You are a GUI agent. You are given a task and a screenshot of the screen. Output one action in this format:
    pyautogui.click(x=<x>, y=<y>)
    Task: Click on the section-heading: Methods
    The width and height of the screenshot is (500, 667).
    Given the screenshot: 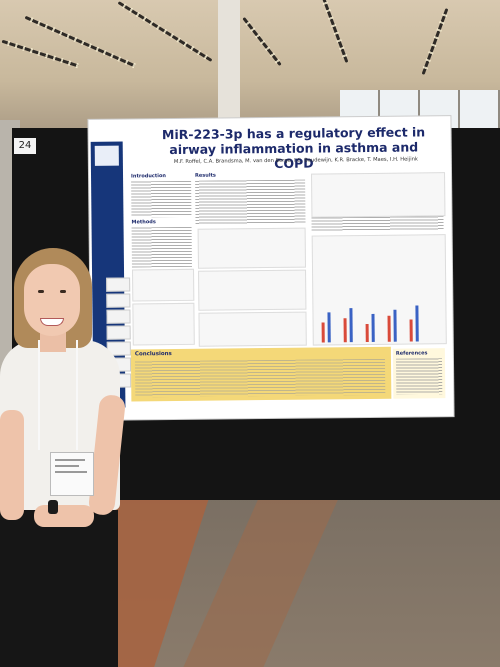 What is the action you would take?
    pyautogui.click(x=143, y=222)
    